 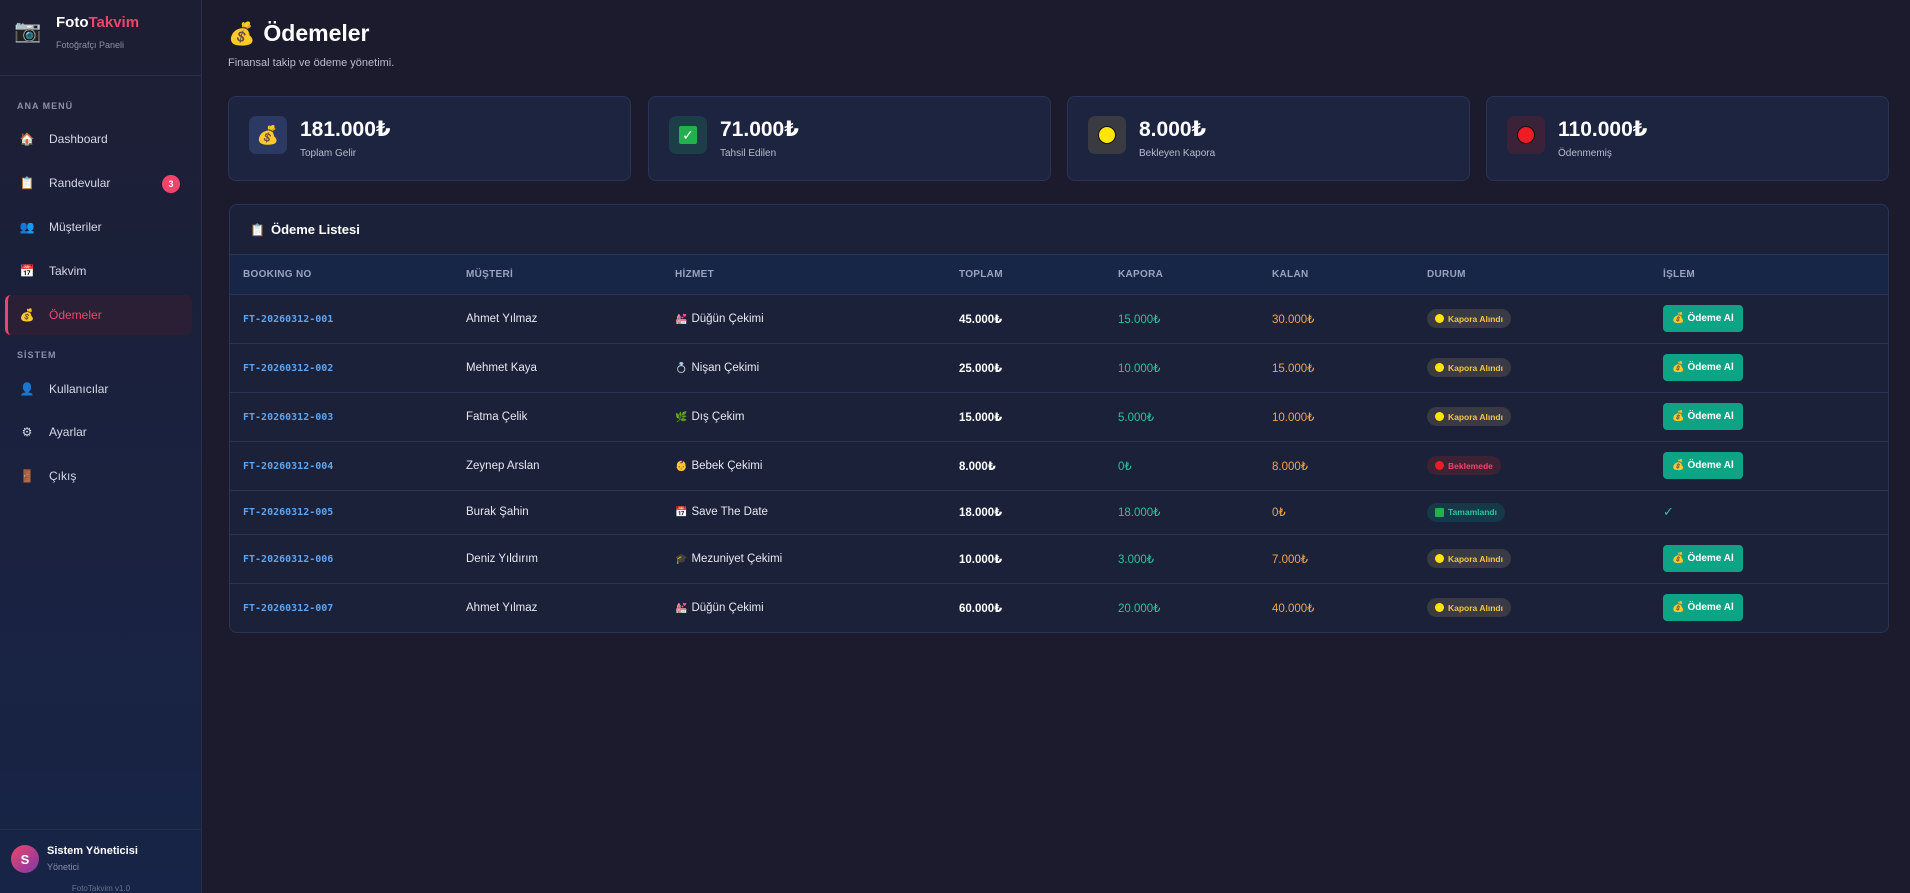 What do you see at coordinates (695, 274) in the screenshot?
I see `column-header: HİZMET` at bounding box center [695, 274].